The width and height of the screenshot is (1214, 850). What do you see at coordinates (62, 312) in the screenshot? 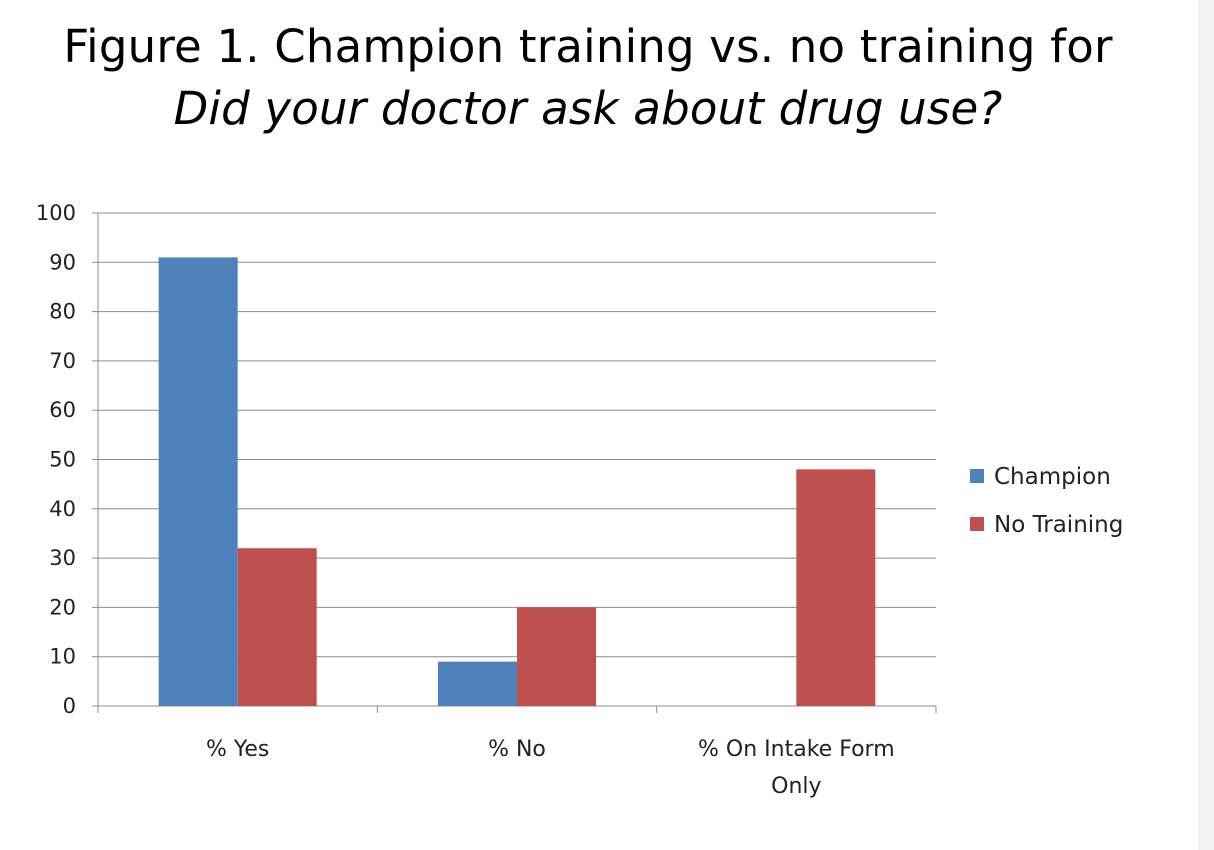
I see `y-tick-label: 80` at bounding box center [62, 312].